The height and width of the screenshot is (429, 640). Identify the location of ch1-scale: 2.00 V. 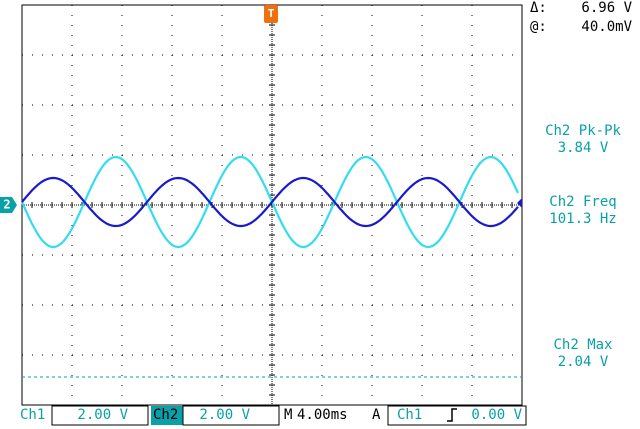
(102, 415).